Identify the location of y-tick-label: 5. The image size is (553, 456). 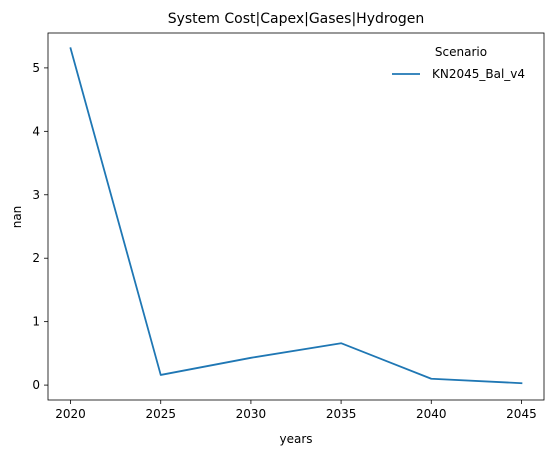
(36, 68).